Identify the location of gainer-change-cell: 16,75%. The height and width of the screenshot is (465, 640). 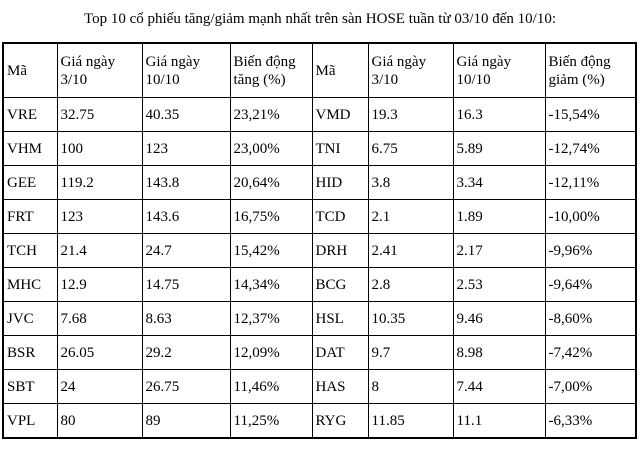
(271, 216).